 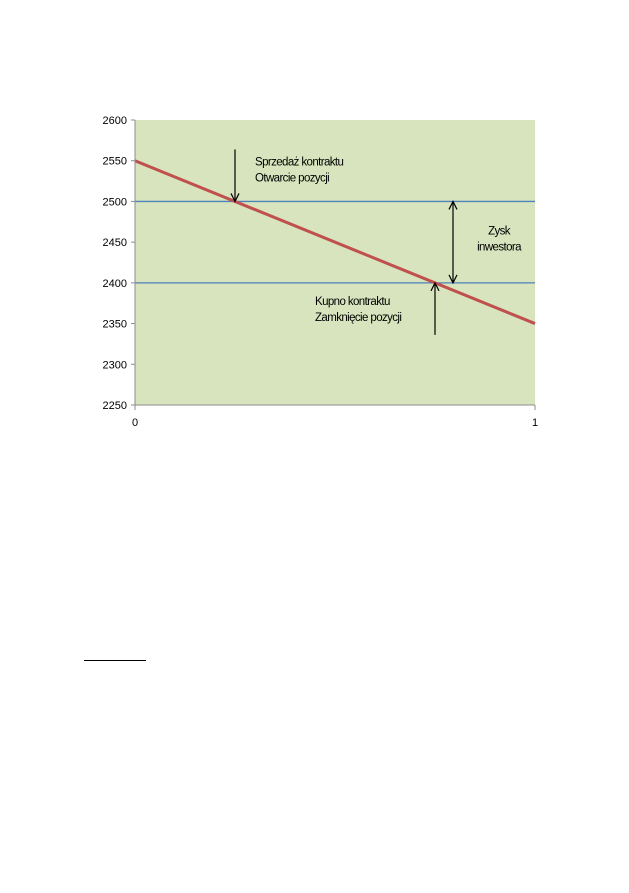 What do you see at coordinates (435, 286) in the screenshot?
I see `annotation-arrowhead-close` at bounding box center [435, 286].